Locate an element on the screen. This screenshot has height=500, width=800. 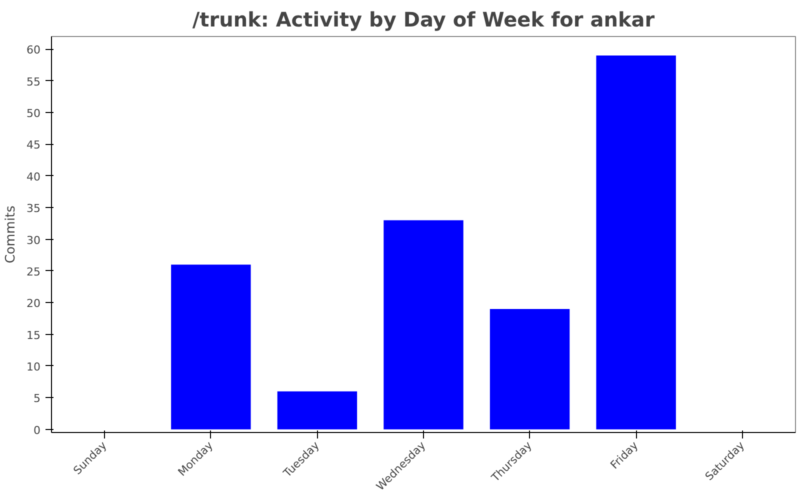
y-tick-label: 50 is located at coordinates (33, 113).